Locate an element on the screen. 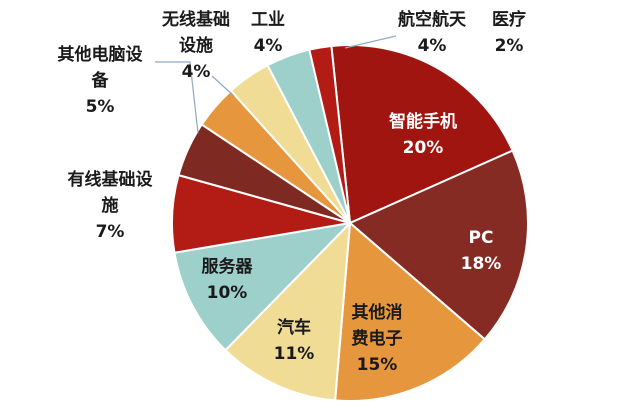 The width and height of the screenshot is (640, 412). slice-label-line: 备 is located at coordinates (100, 80).